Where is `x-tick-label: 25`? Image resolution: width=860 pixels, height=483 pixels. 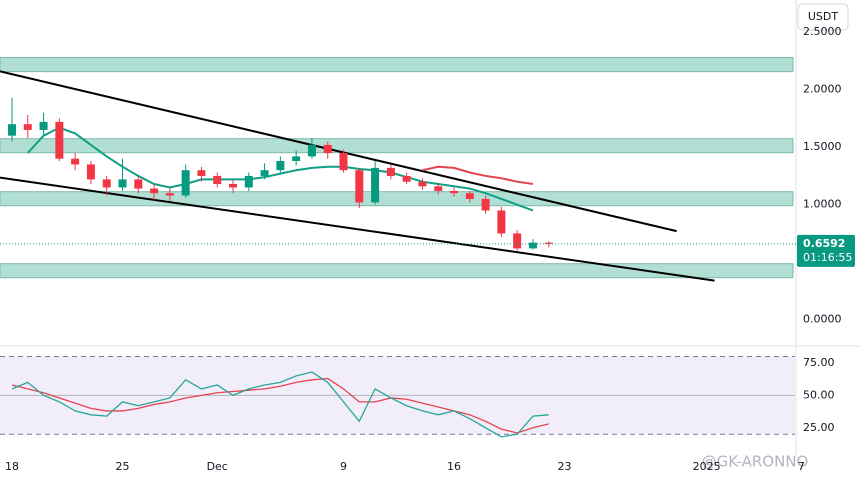
x-tick-label: 25 is located at coordinates (123, 466).